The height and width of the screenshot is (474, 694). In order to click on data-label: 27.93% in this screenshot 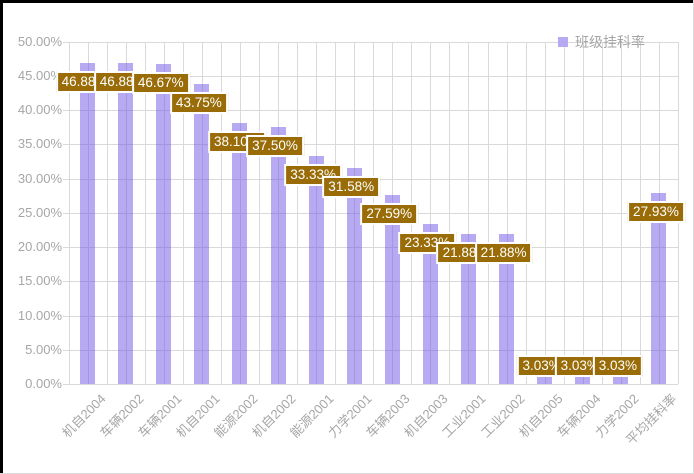, I will do `click(656, 211)`.